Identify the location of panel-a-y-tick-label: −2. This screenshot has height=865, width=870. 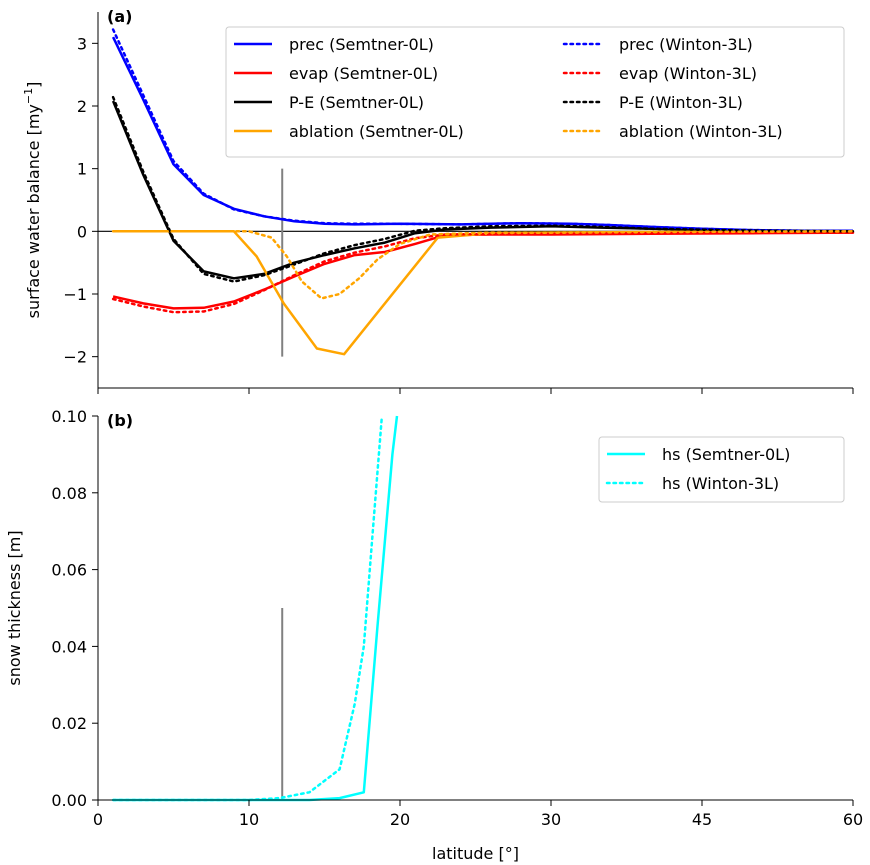
(75, 357).